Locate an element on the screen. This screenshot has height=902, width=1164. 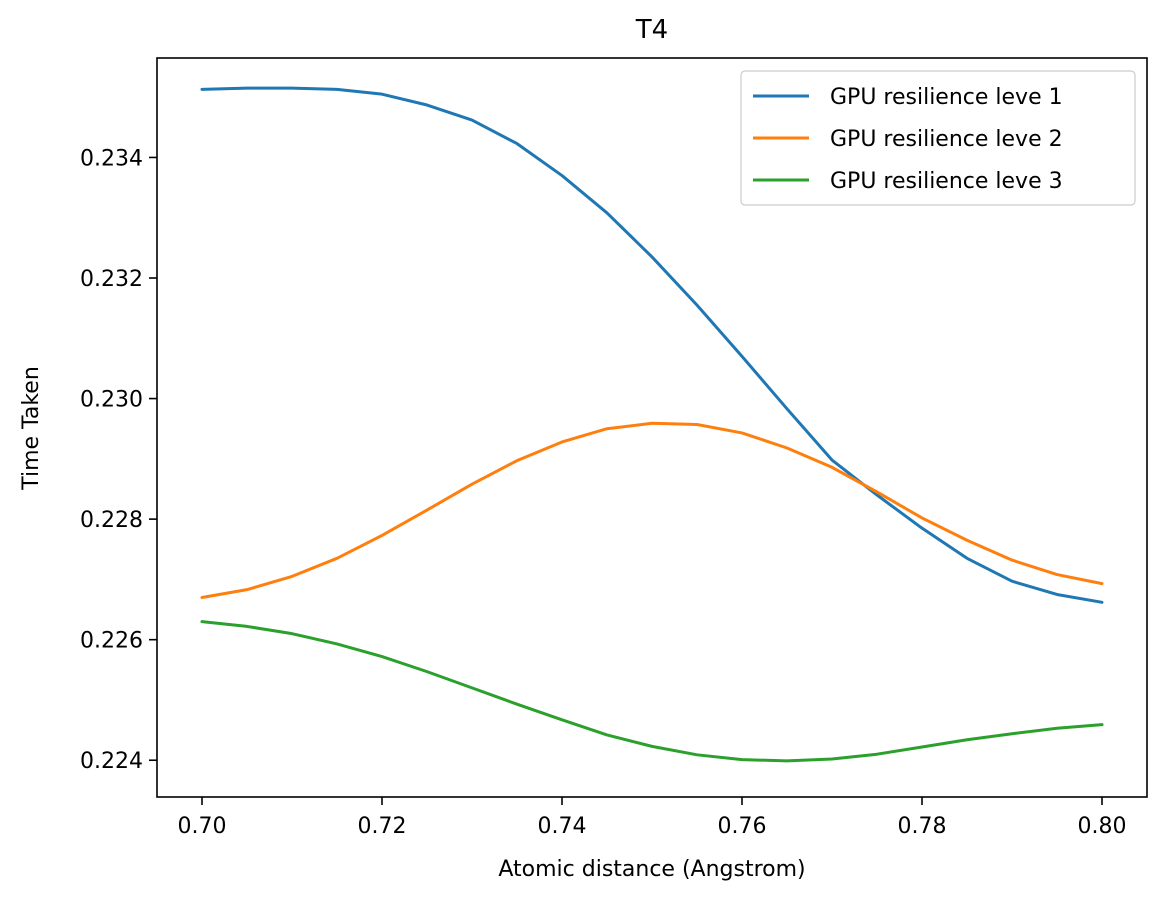
y-axis: 0.224 0.226 0.228 0.230 0.232 0.234 is located at coordinates (118, 460).